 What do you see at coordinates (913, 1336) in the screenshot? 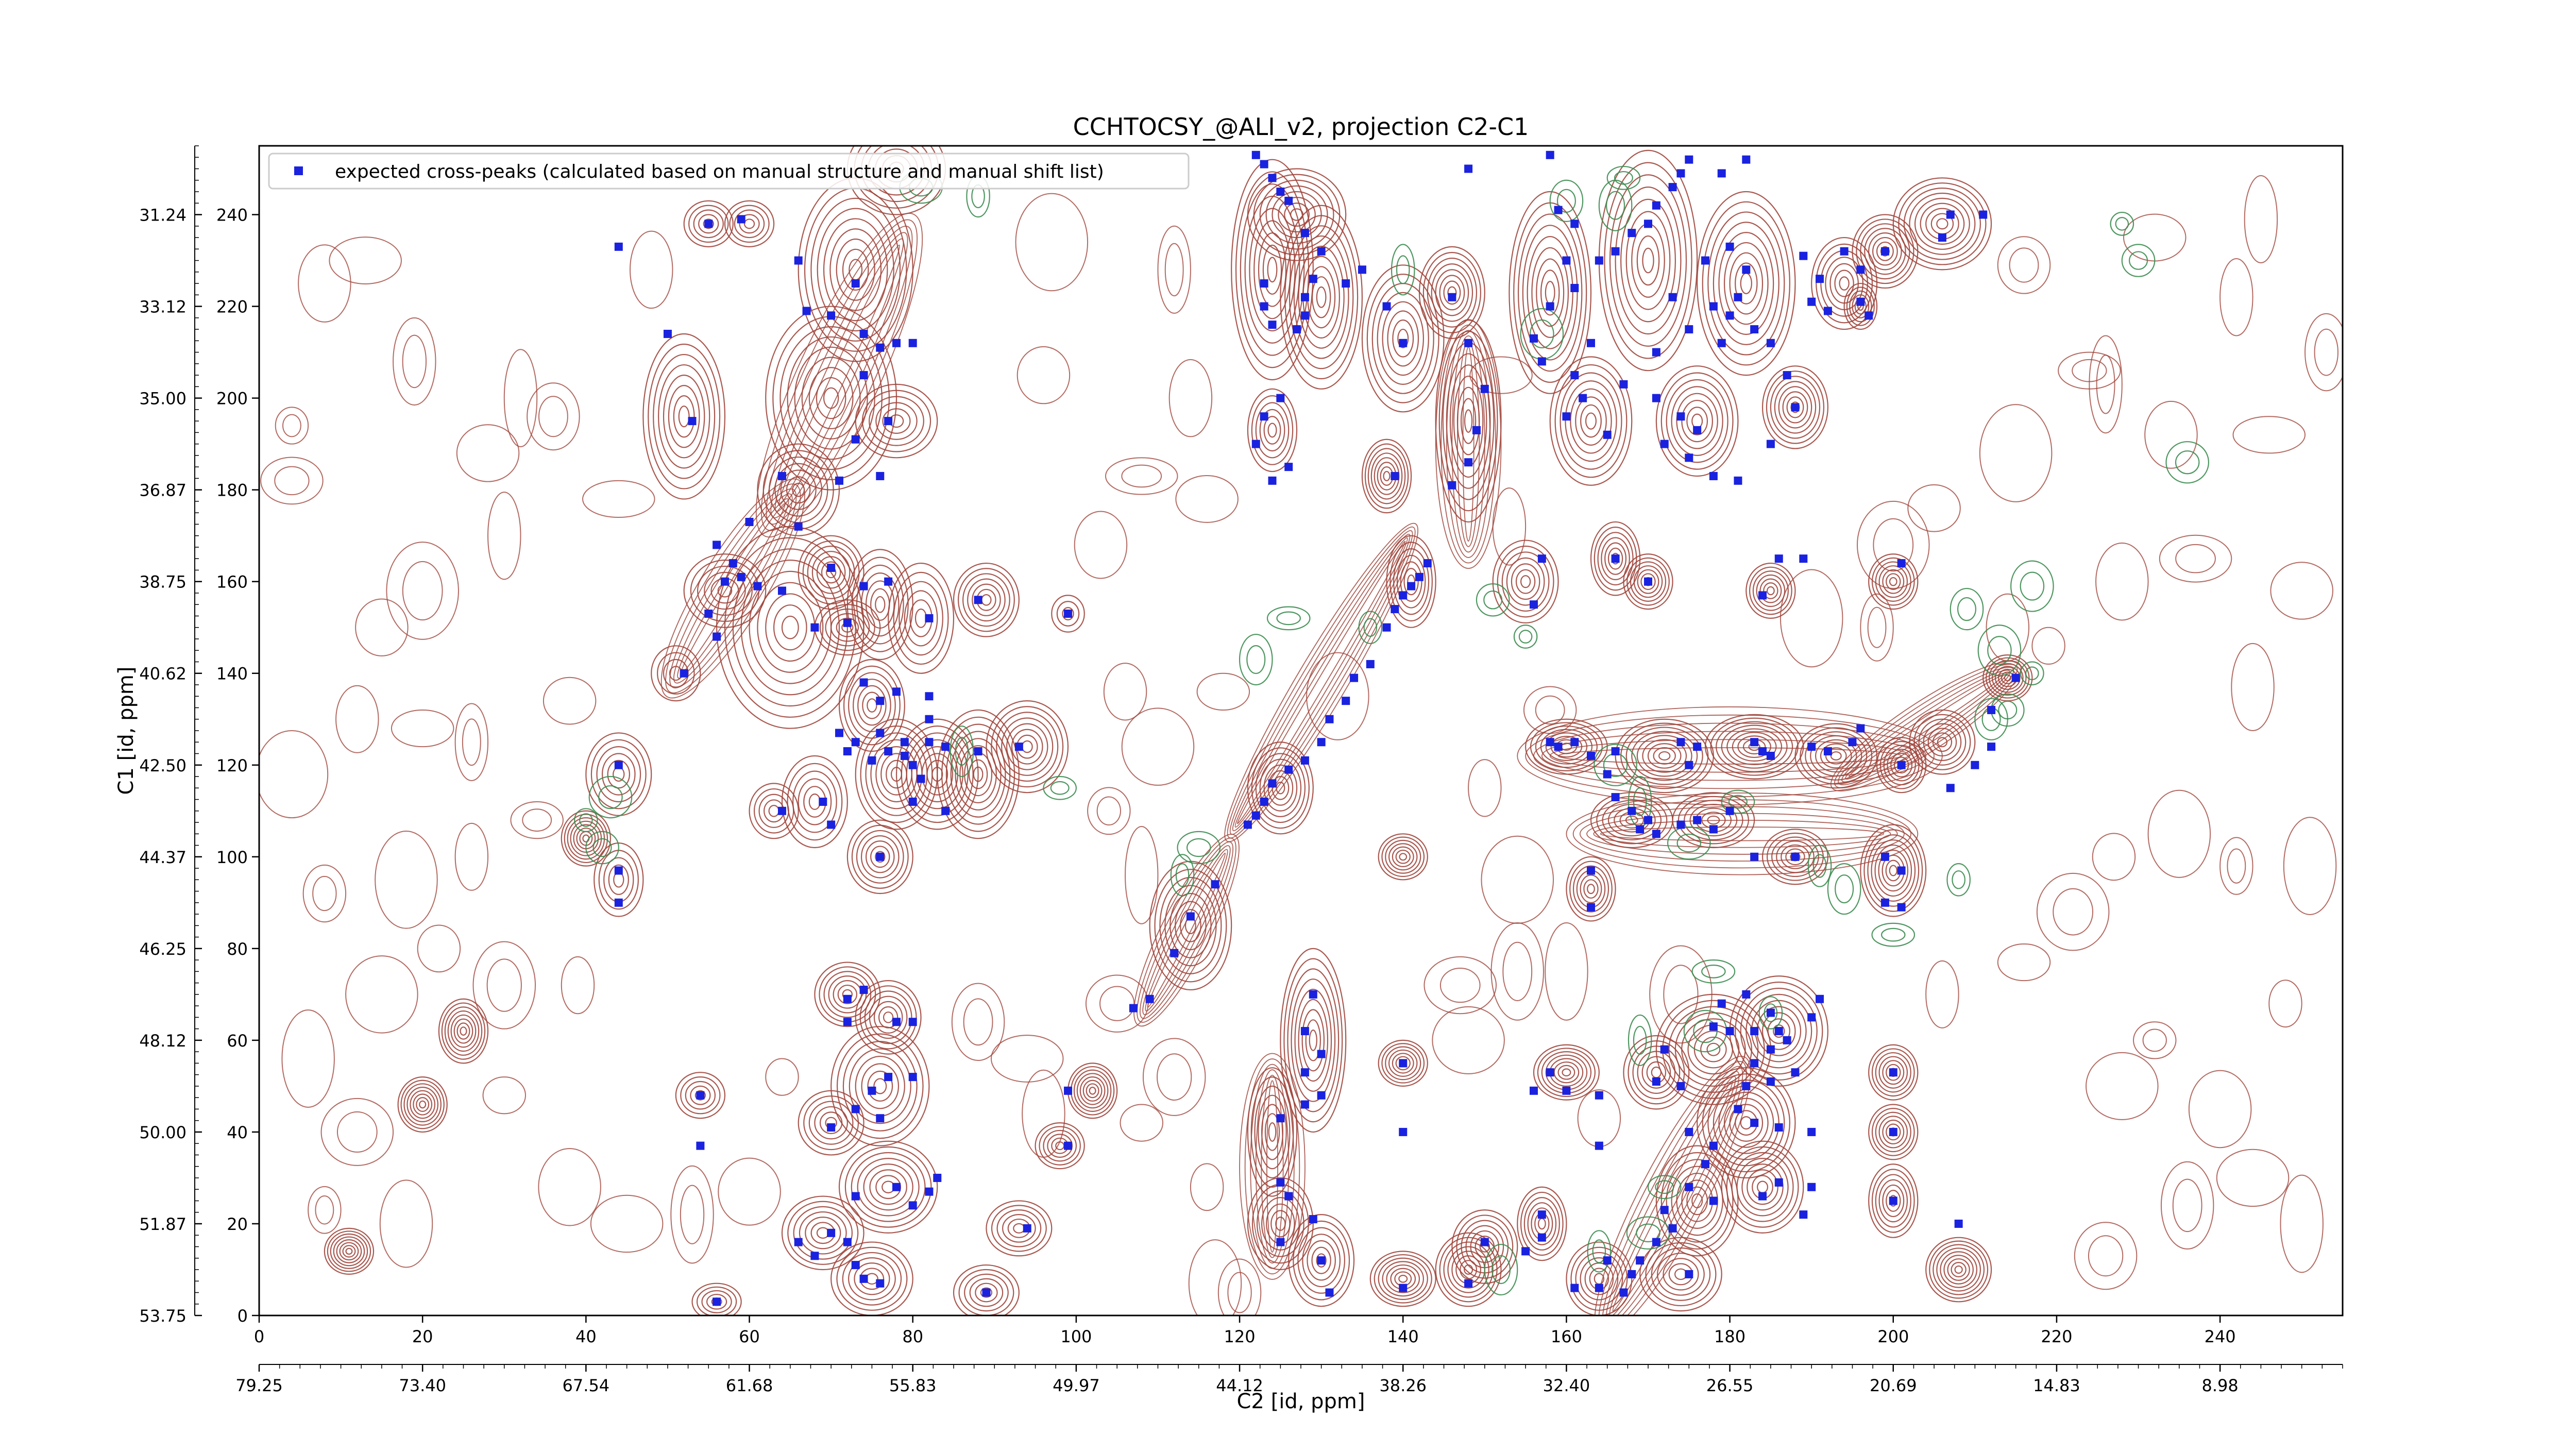
I see `x-tick-label: 80` at bounding box center [913, 1336].